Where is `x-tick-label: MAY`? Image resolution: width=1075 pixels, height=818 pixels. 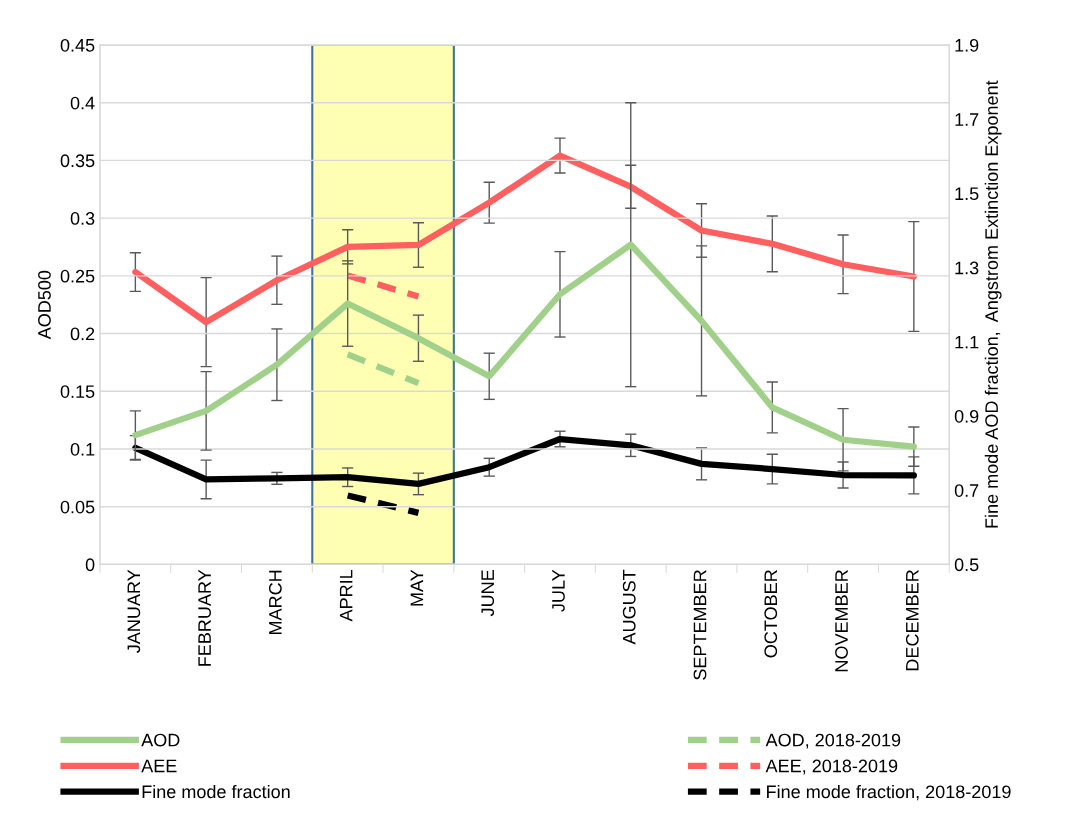 x-tick-label: MAY is located at coordinates (417, 587).